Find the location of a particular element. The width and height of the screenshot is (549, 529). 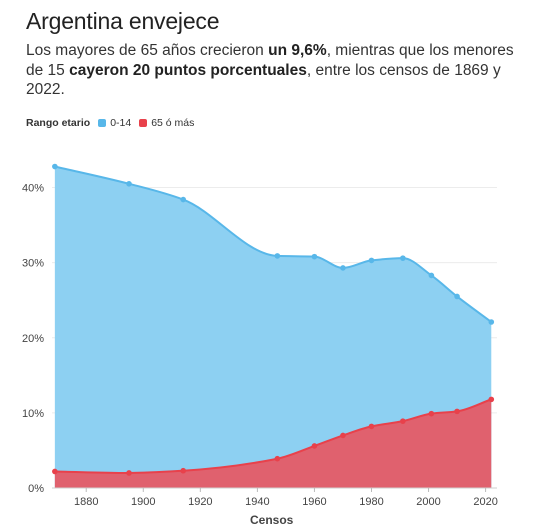

y-axis: 0% 10% 20% 30% 40% is located at coordinates (33, 339).